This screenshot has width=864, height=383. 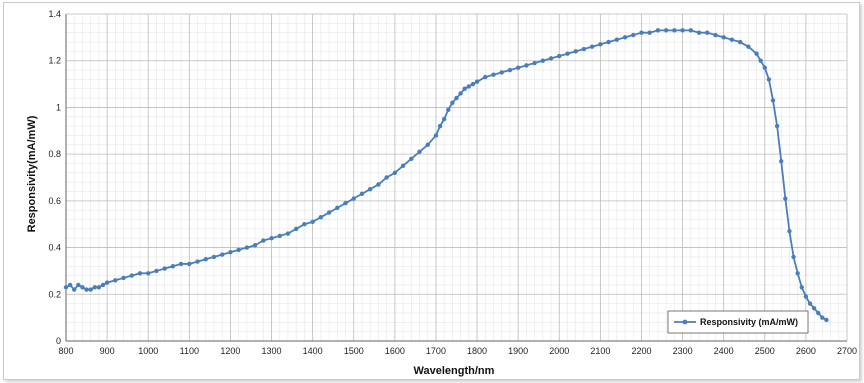 What do you see at coordinates (395, 351) in the screenshot?
I see `x-tick-label: 1600` at bounding box center [395, 351].